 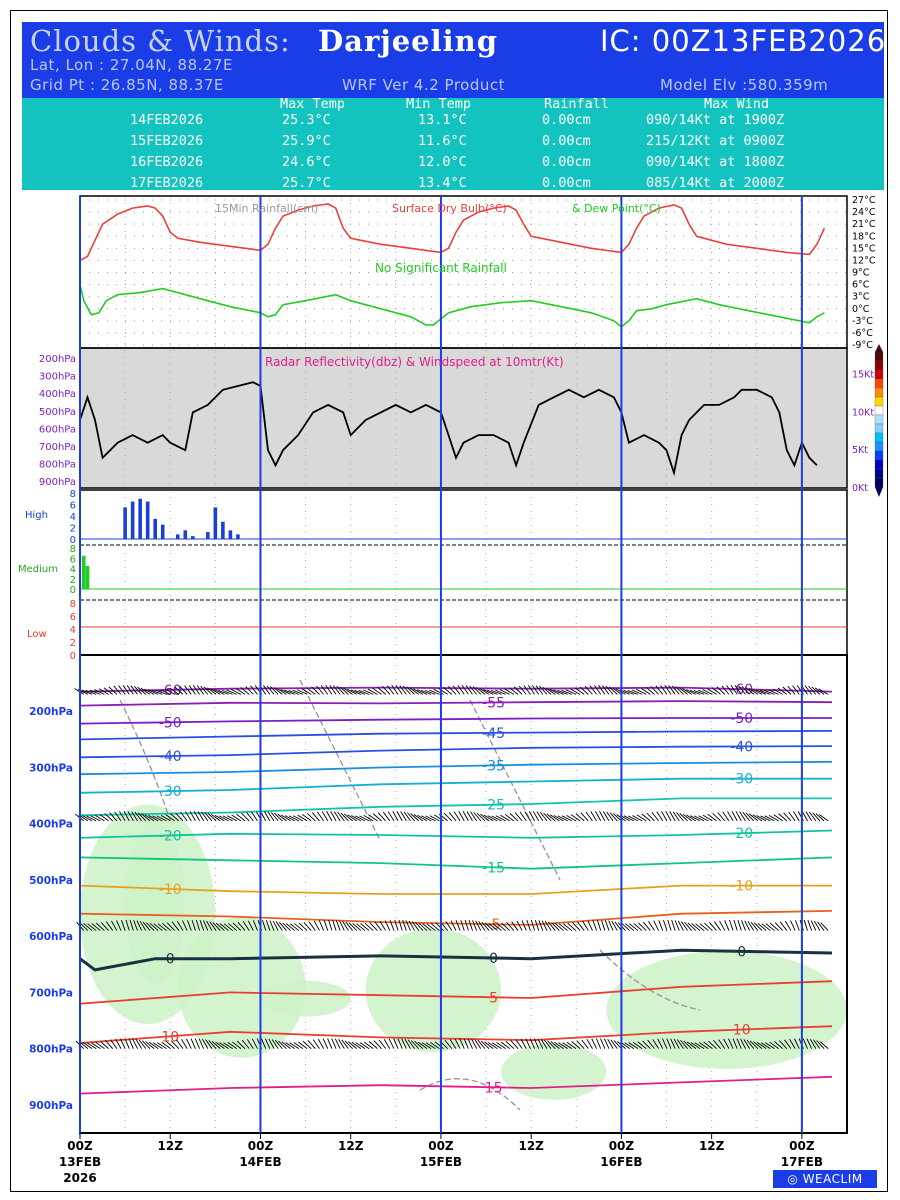 I want to click on temp-tick-label: 27°C, so click(x=864, y=200).